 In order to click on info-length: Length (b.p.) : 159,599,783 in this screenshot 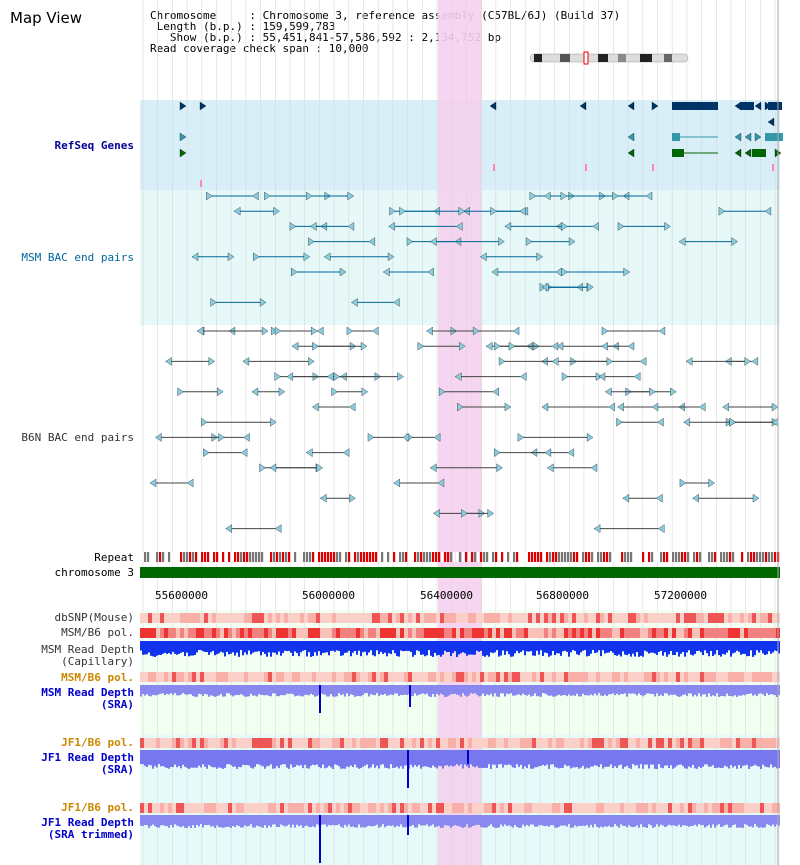, I will do `click(243, 26)`.